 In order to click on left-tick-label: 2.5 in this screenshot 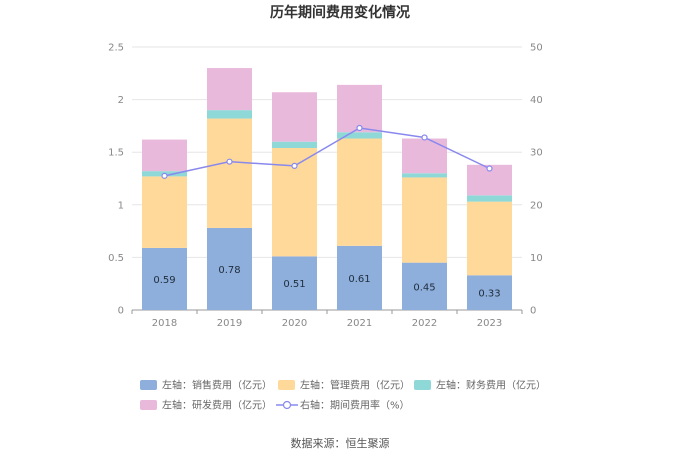, I will do `click(116, 48)`.